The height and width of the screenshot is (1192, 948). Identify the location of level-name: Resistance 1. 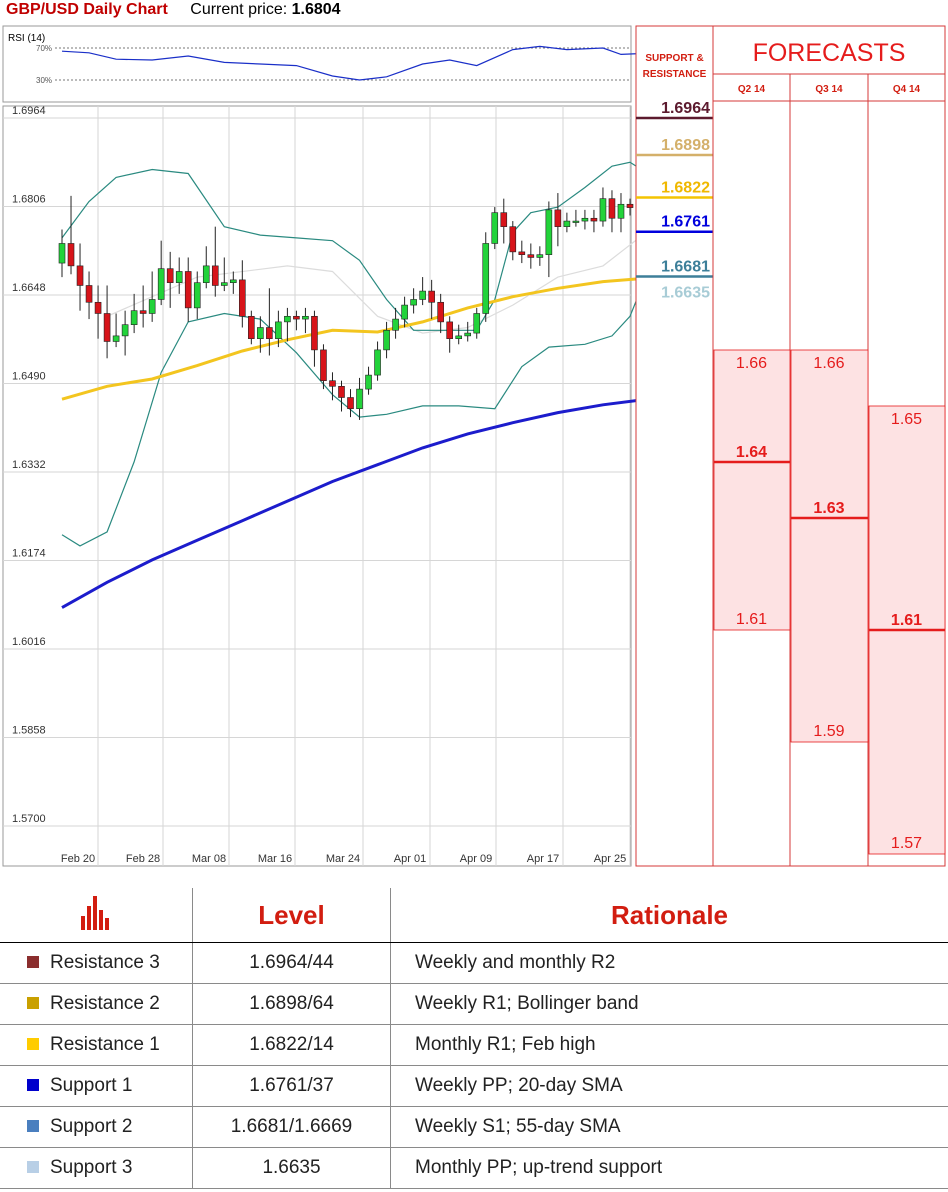
(105, 1044).